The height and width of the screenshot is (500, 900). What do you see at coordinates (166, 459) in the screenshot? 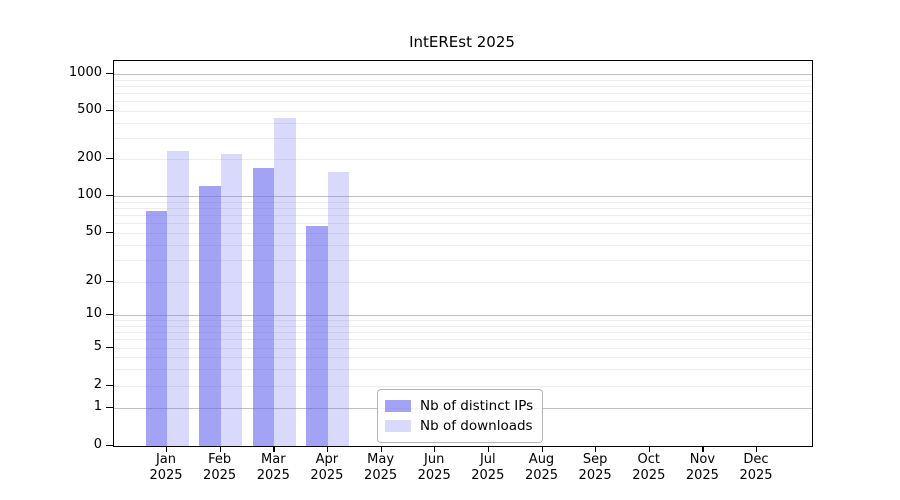
I see `month-label: Jan` at bounding box center [166, 459].